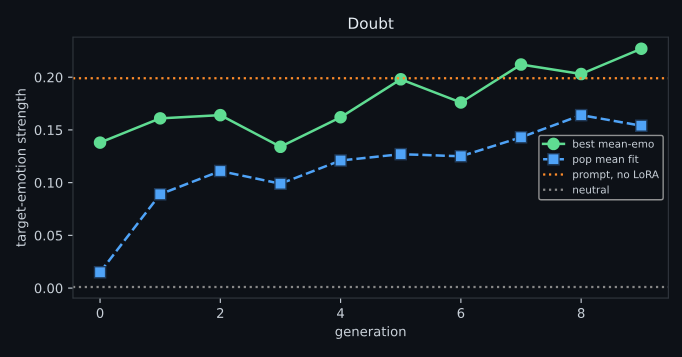 The height and width of the screenshot is (357, 682). I want to click on legend-label: prompt, no LoRA, so click(616, 175).